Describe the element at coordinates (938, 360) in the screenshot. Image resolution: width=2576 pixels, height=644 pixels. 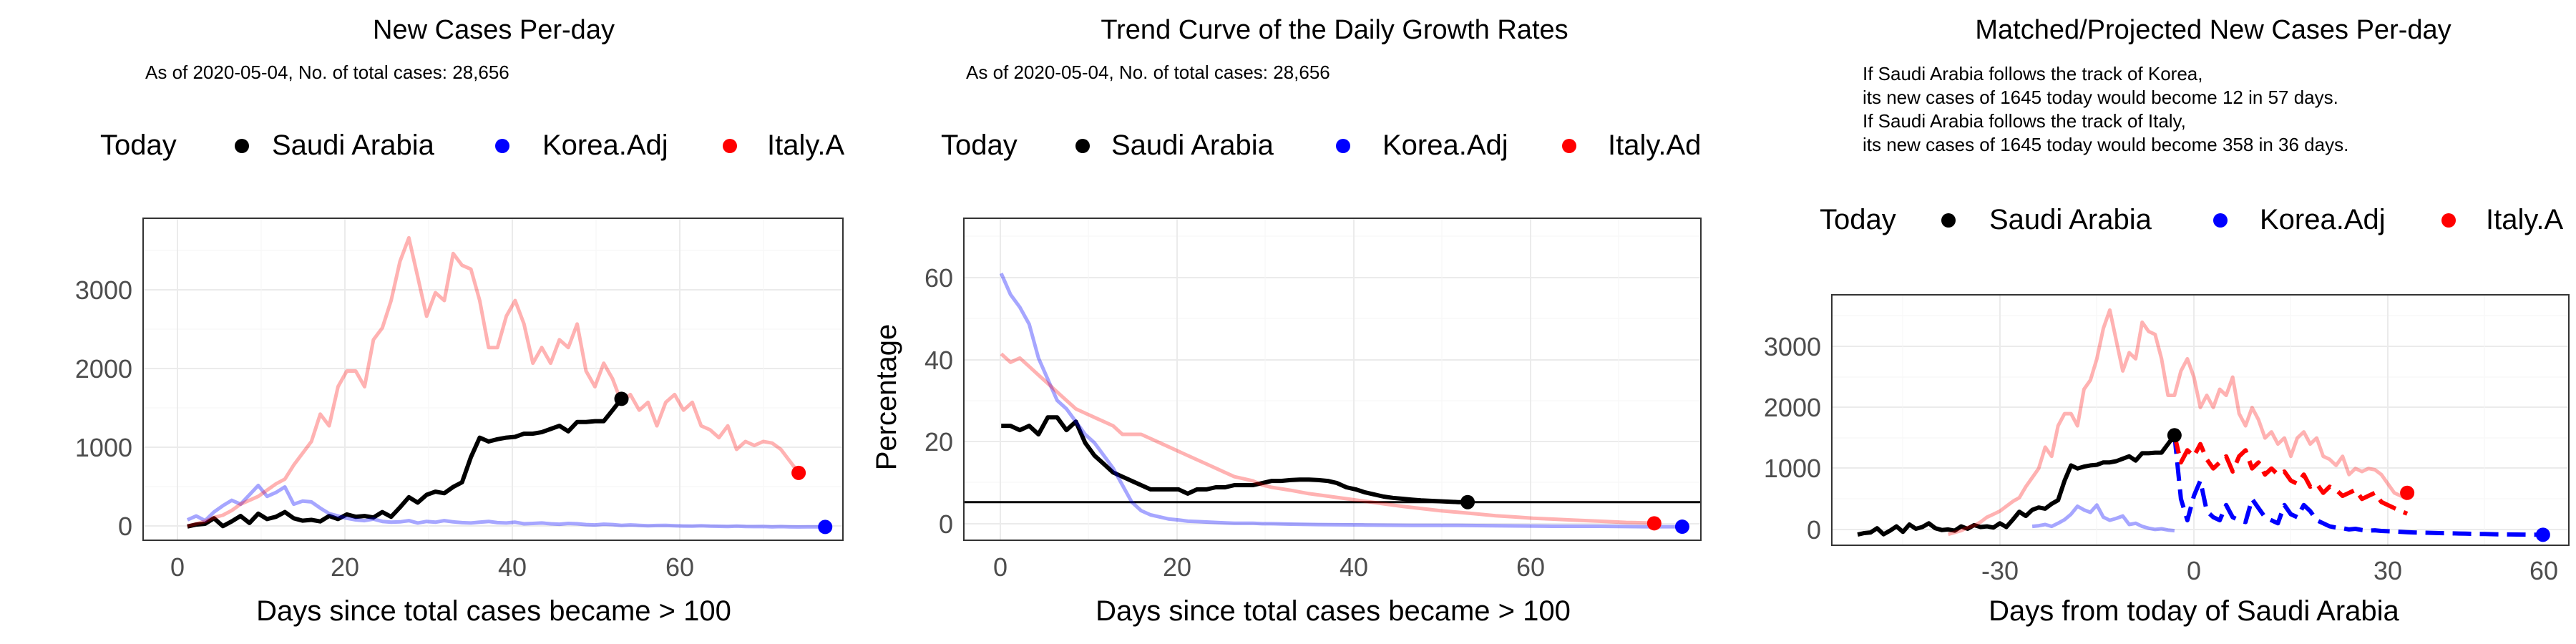
I see `y-tick-label: 40` at that location.